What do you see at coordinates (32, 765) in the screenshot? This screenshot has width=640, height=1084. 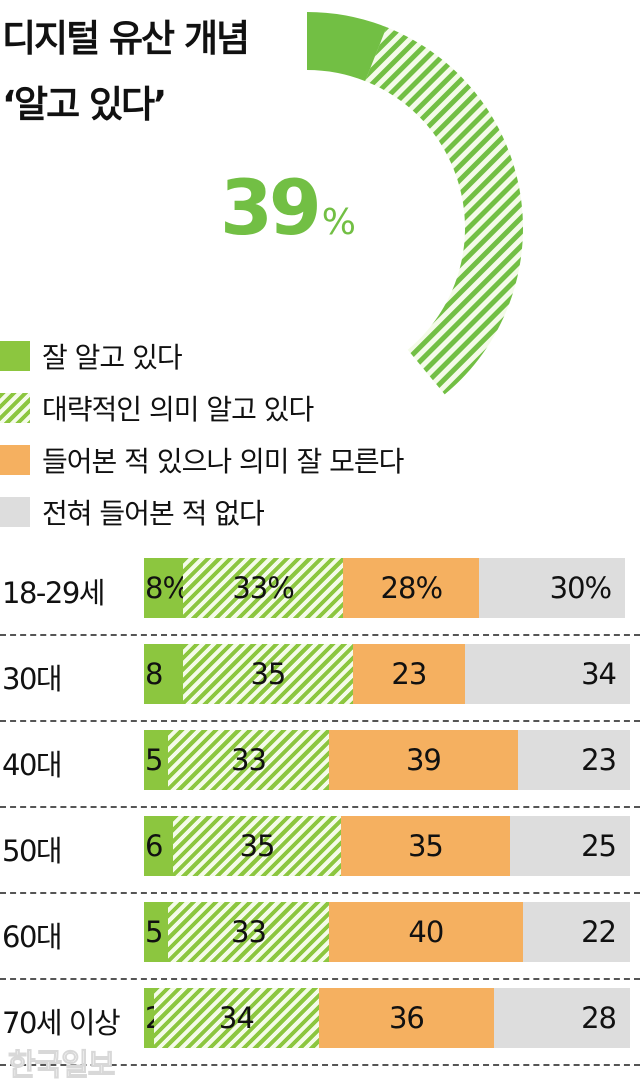 I see `row-label: 40대` at bounding box center [32, 765].